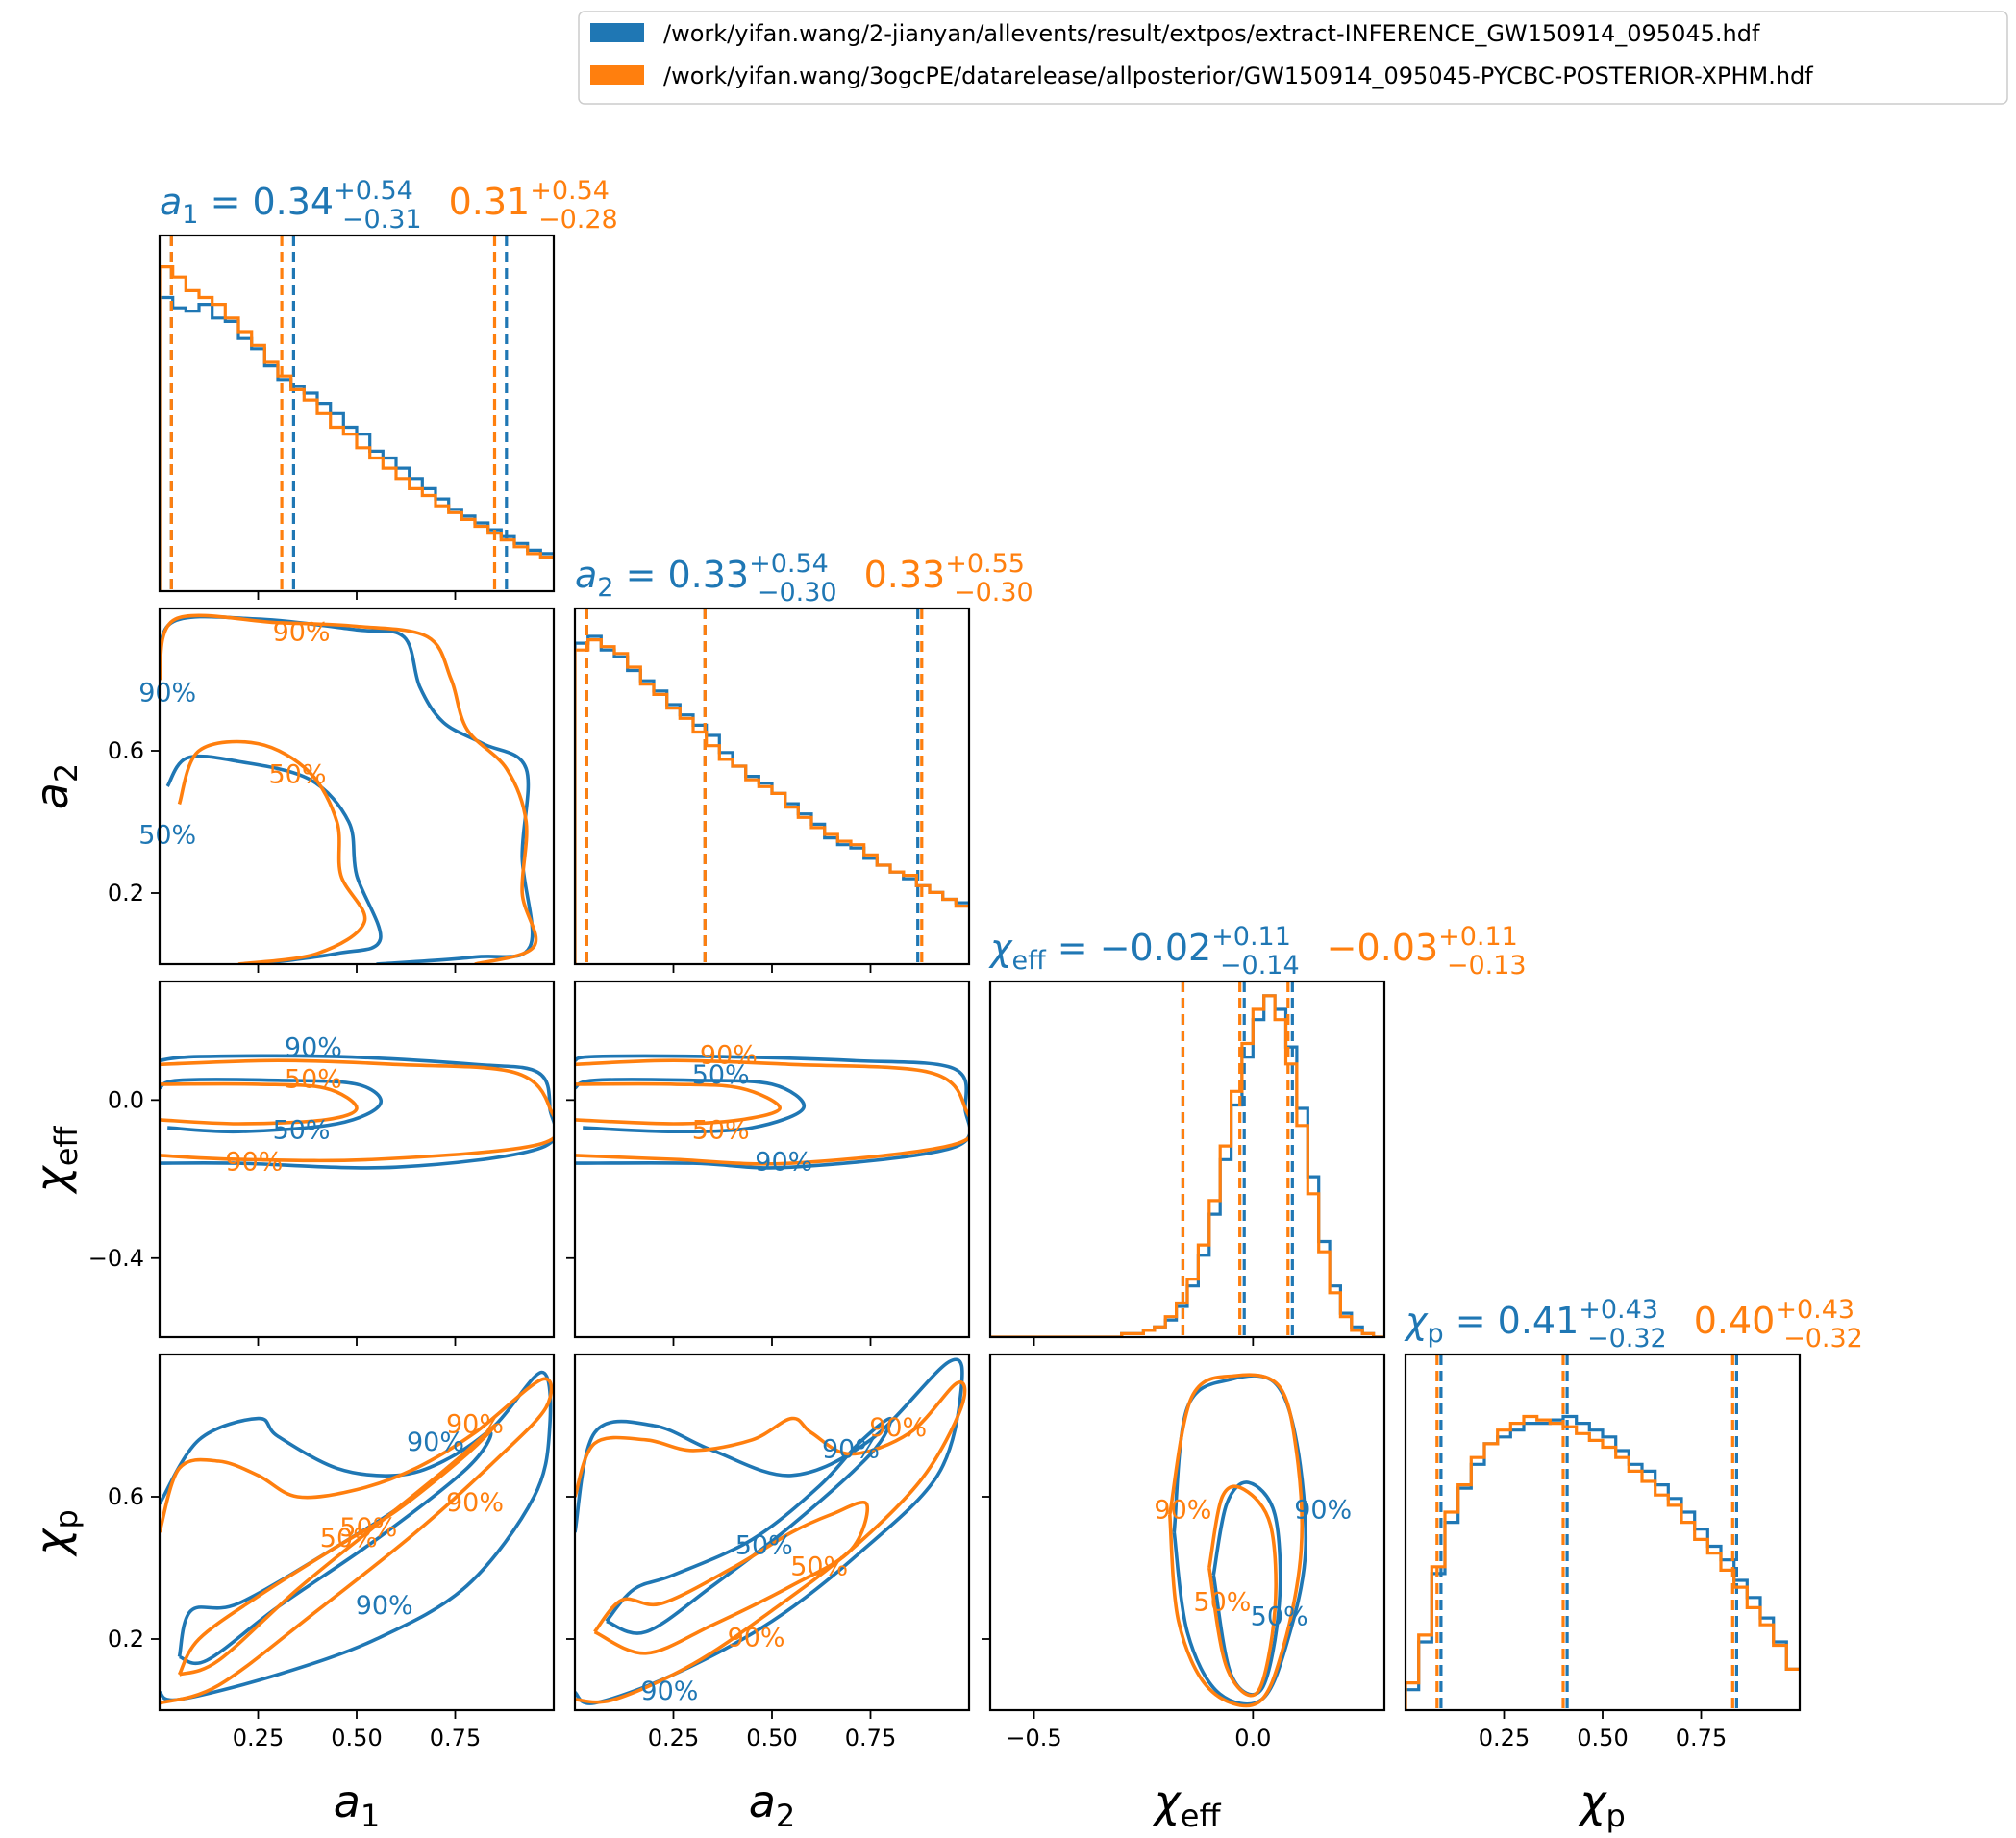  I want to click on y-axis-label-a2-symbol: a, so click(52, 795).